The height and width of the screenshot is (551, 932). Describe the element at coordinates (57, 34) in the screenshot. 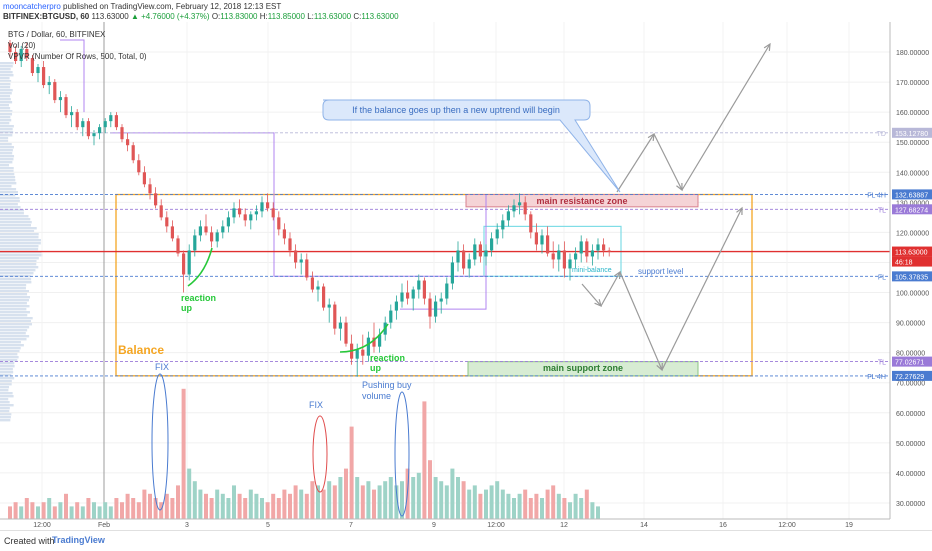

I see `legend-title: BTG / Dollar, 60, BITFINEX` at that location.